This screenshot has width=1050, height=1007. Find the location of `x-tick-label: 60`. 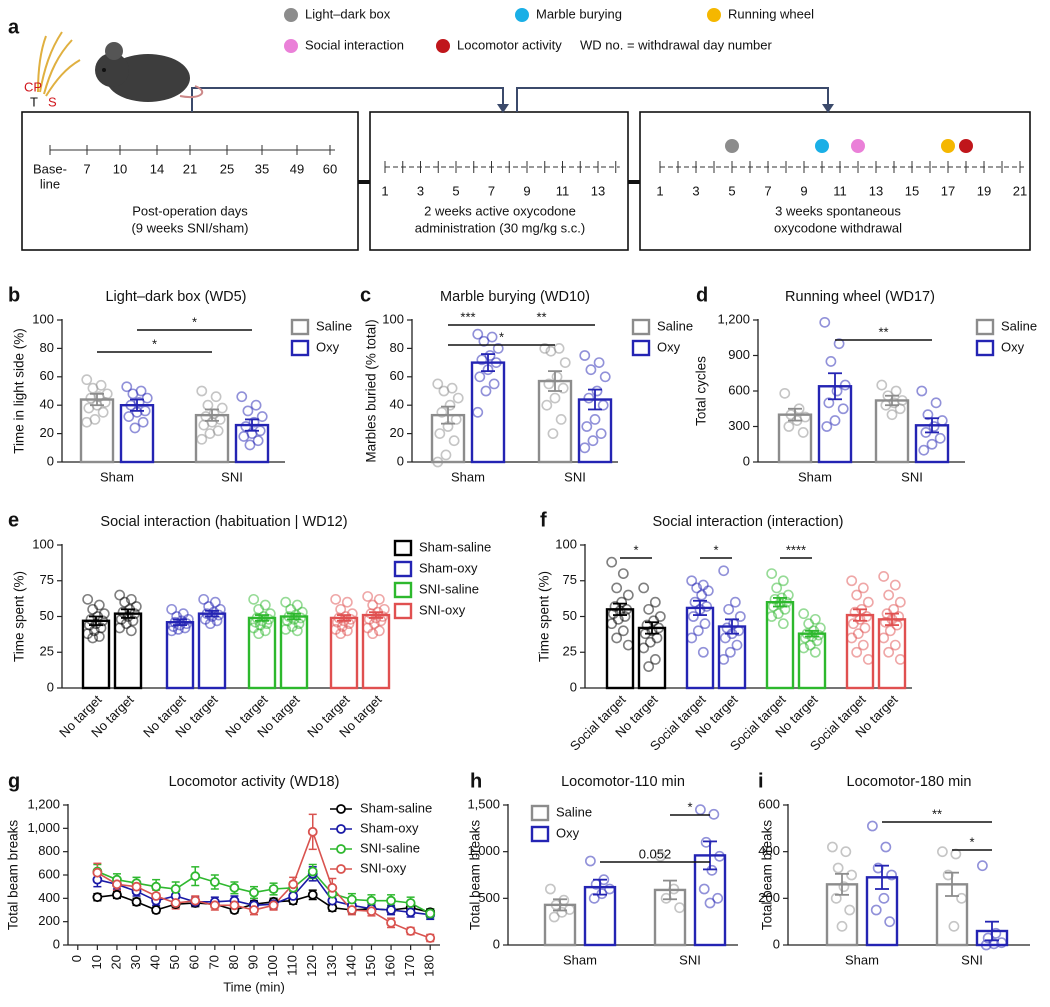

x-tick-label: 60 is located at coordinates (194, 962).